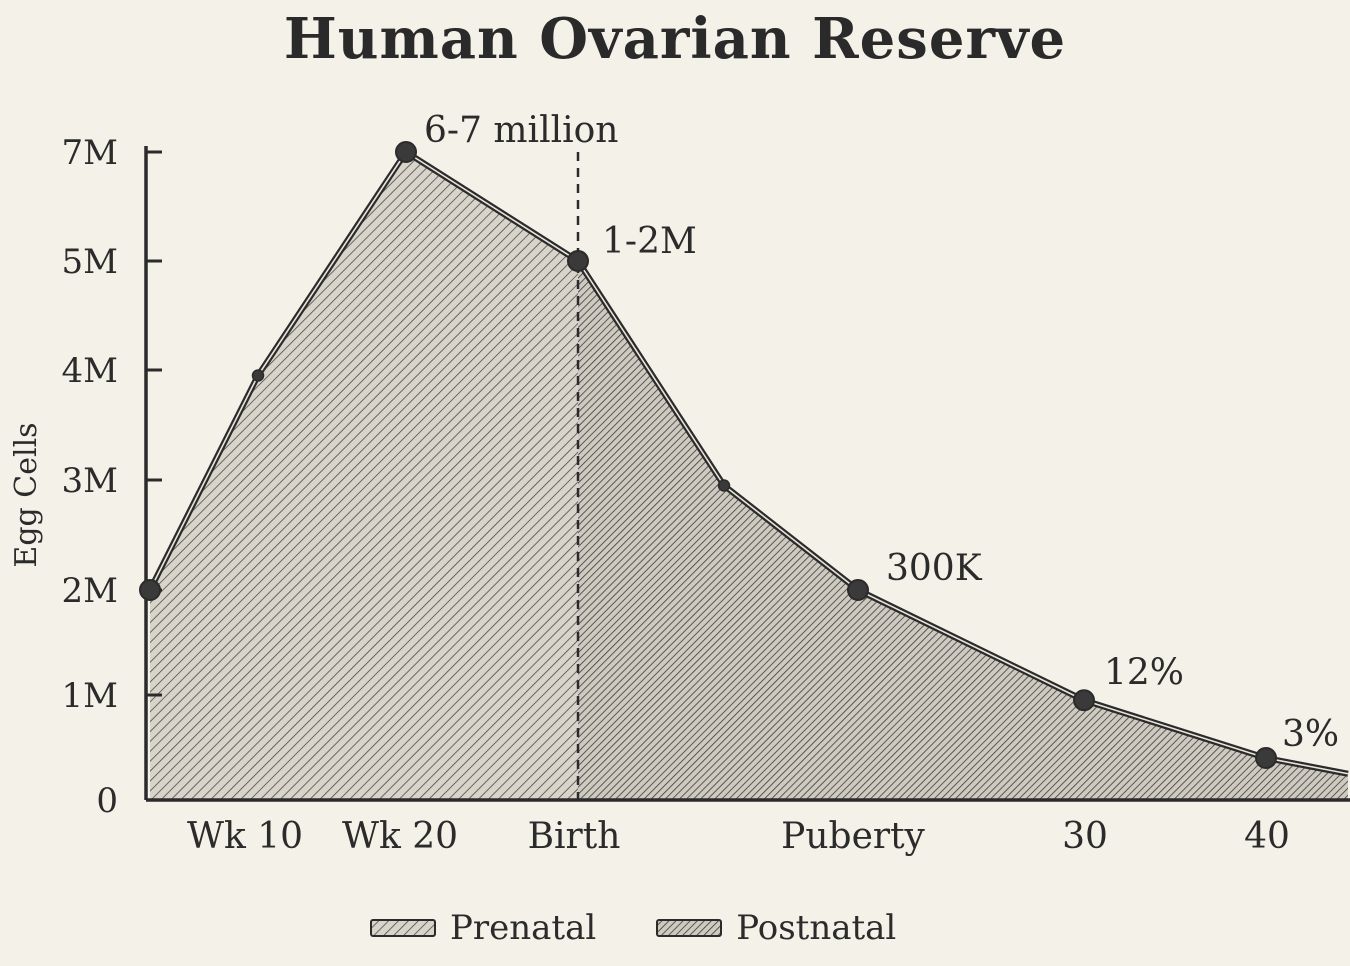 This screenshot has width=1350, height=966. I want to click on legend-label-postnatal: Postnatal, so click(816, 928).